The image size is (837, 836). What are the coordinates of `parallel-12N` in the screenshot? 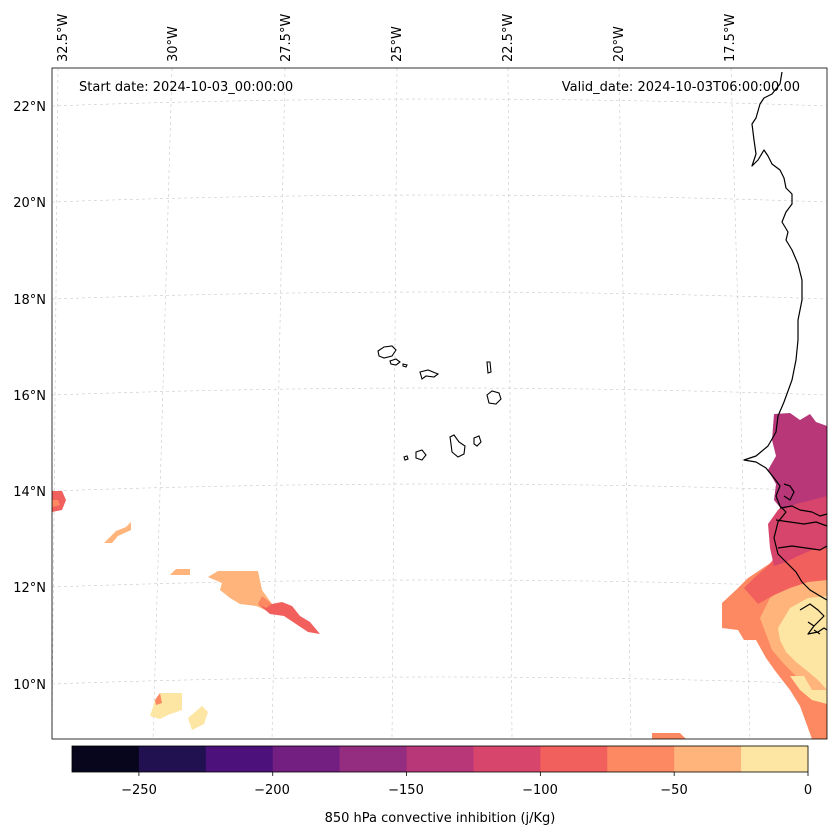 It's located at (439, 583).